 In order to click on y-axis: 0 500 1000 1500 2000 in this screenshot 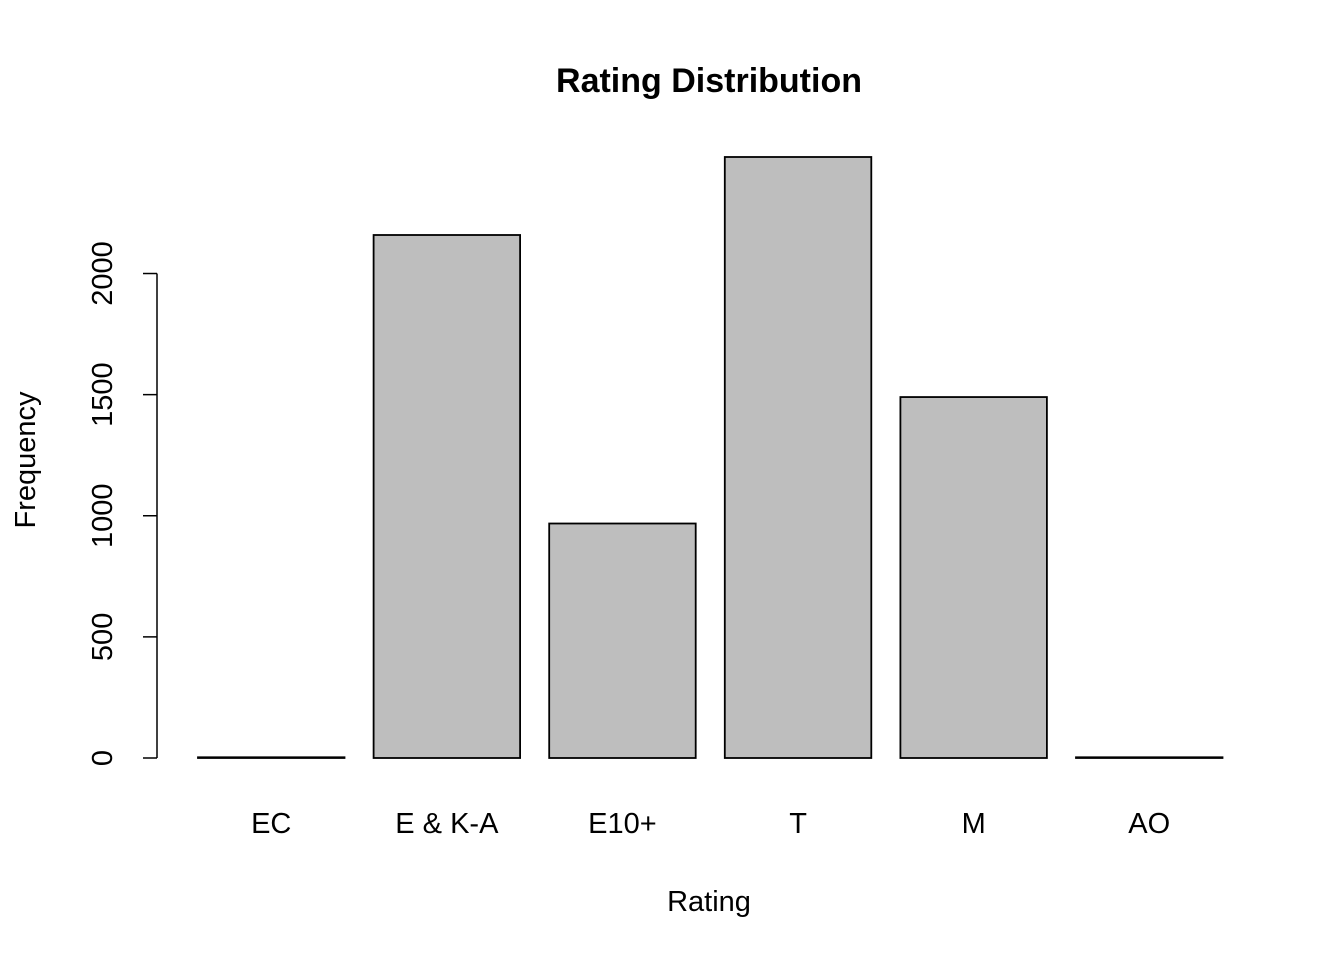, I will do `click(122, 503)`.